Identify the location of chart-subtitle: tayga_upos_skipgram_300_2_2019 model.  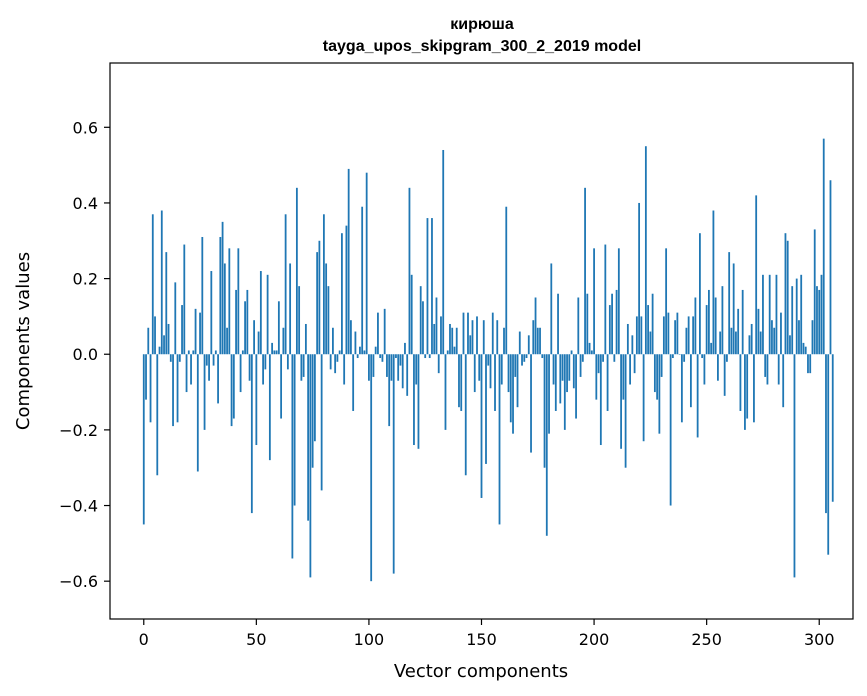
(482, 46).